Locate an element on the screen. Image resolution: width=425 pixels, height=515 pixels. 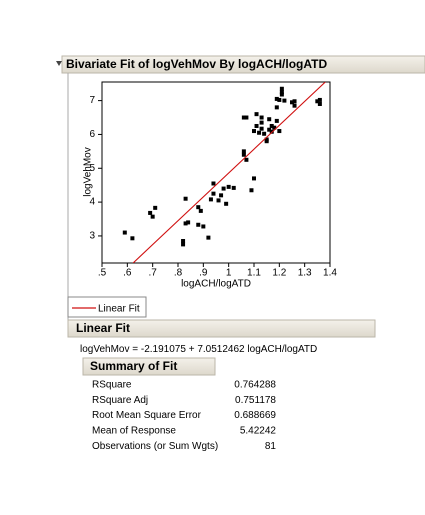
summary-value: 0.764288 is located at coordinates (255, 385).